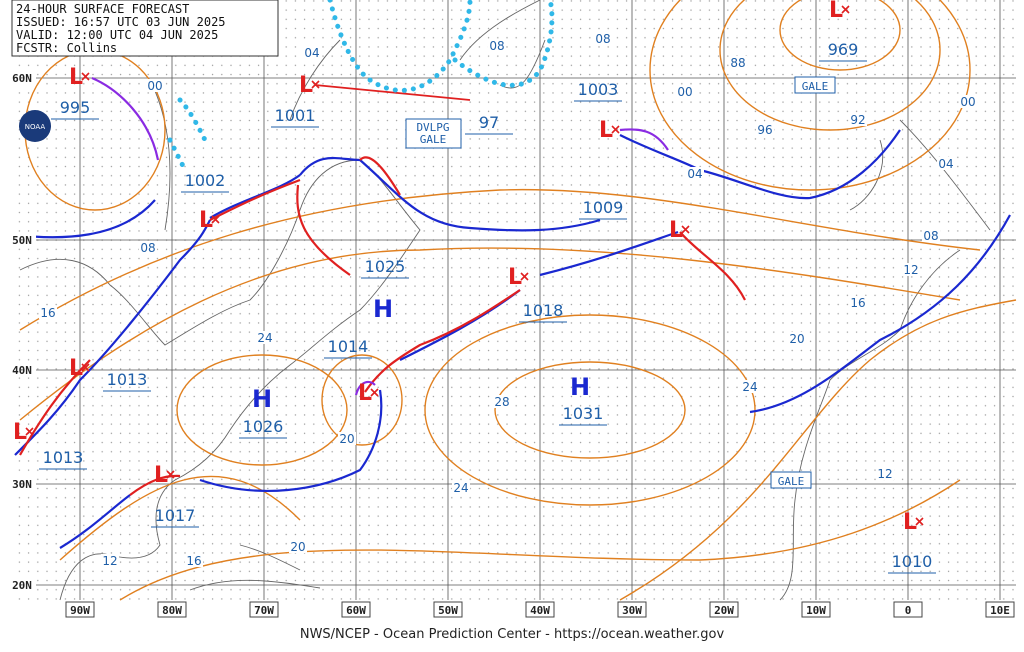 The height and width of the screenshot is (652, 1024). Describe the element at coordinates (175, 515) in the screenshot. I see `pressure-label: 1017` at that location.